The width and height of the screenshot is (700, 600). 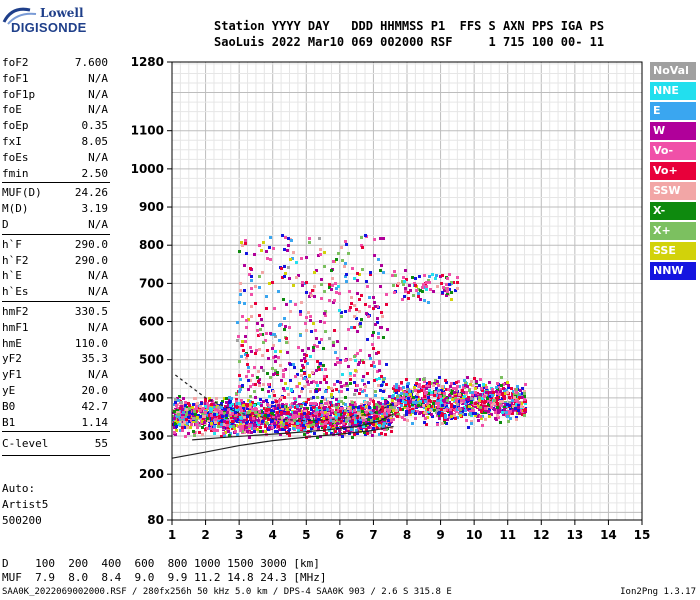 What do you see at coordinates (340, 535) in the screenshot?
I see `x-tick-label: 6` at bounding box center [340, 535].